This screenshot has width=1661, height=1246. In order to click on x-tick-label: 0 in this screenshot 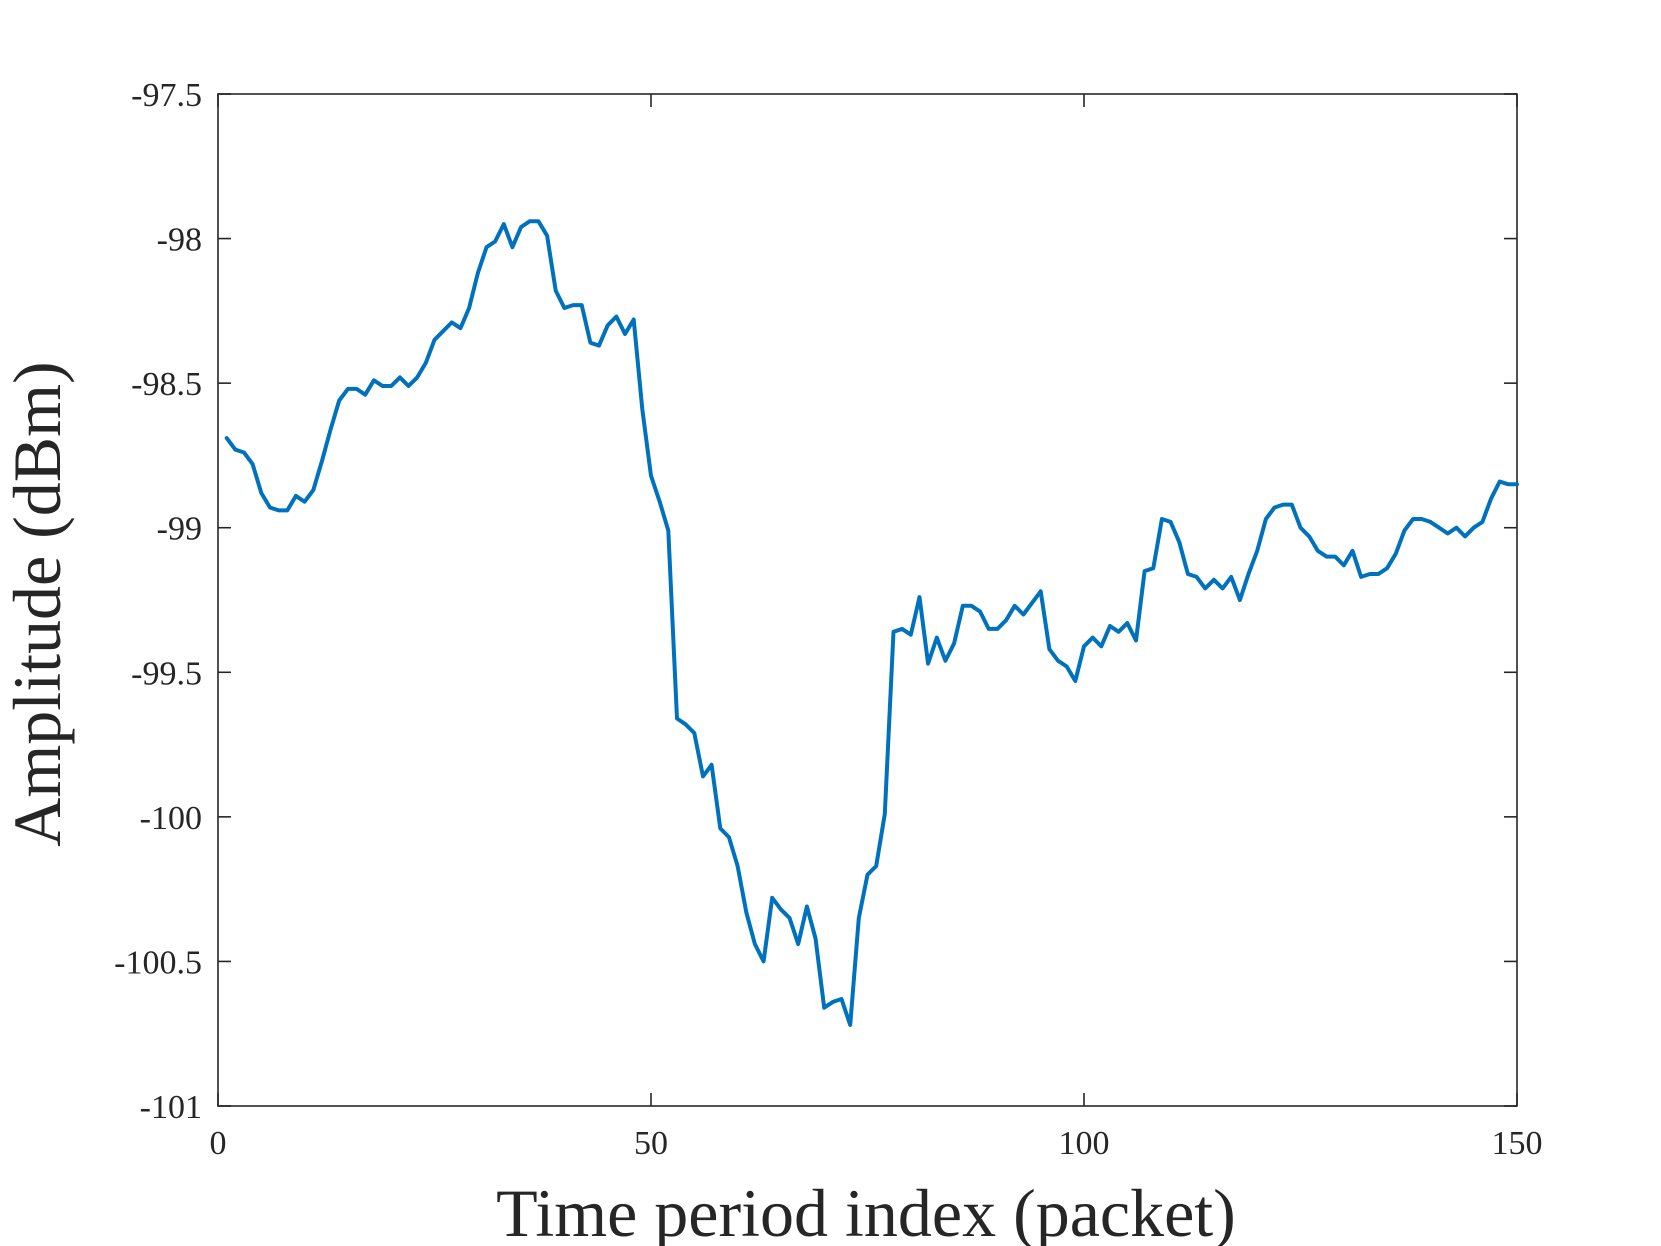, I will do `click(218, 1143)`.